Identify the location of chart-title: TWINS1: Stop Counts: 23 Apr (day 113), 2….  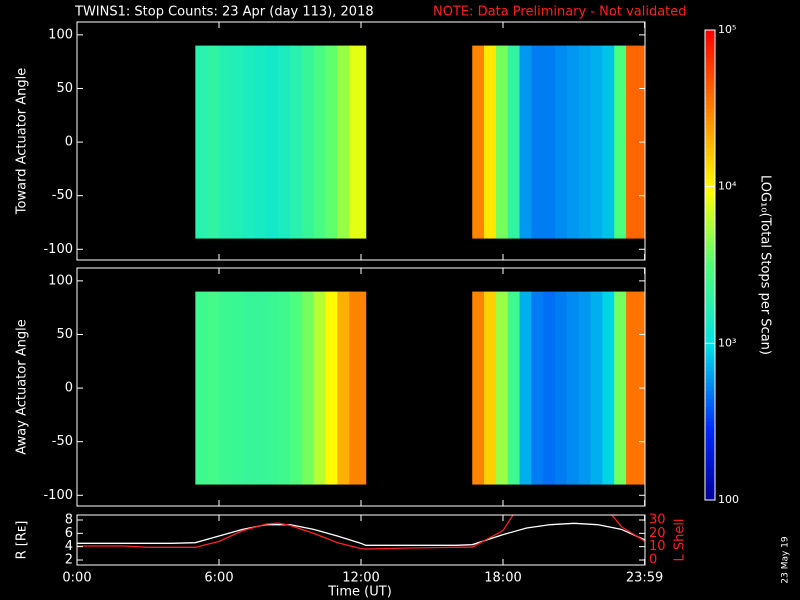
(224, 12).